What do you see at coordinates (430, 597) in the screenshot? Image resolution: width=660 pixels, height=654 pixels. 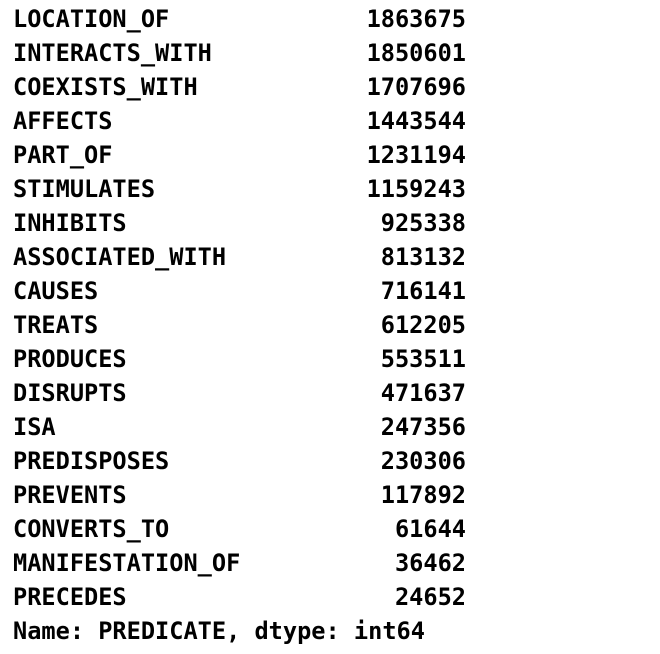 I see `predicate-count: 24652` at bounding box center [430, 597].